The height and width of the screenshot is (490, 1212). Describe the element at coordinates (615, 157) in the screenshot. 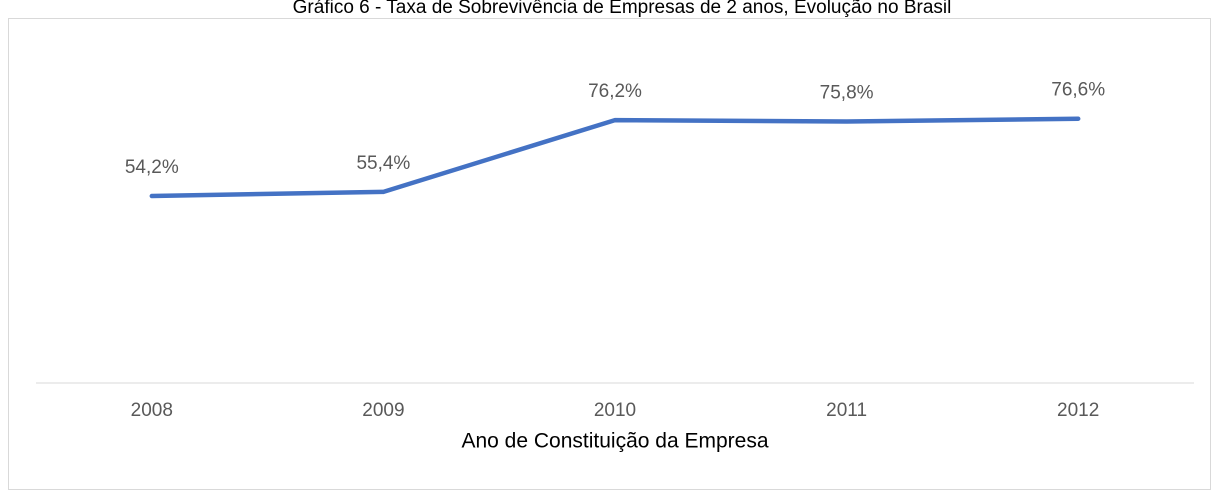

I see `data-line` at that location.